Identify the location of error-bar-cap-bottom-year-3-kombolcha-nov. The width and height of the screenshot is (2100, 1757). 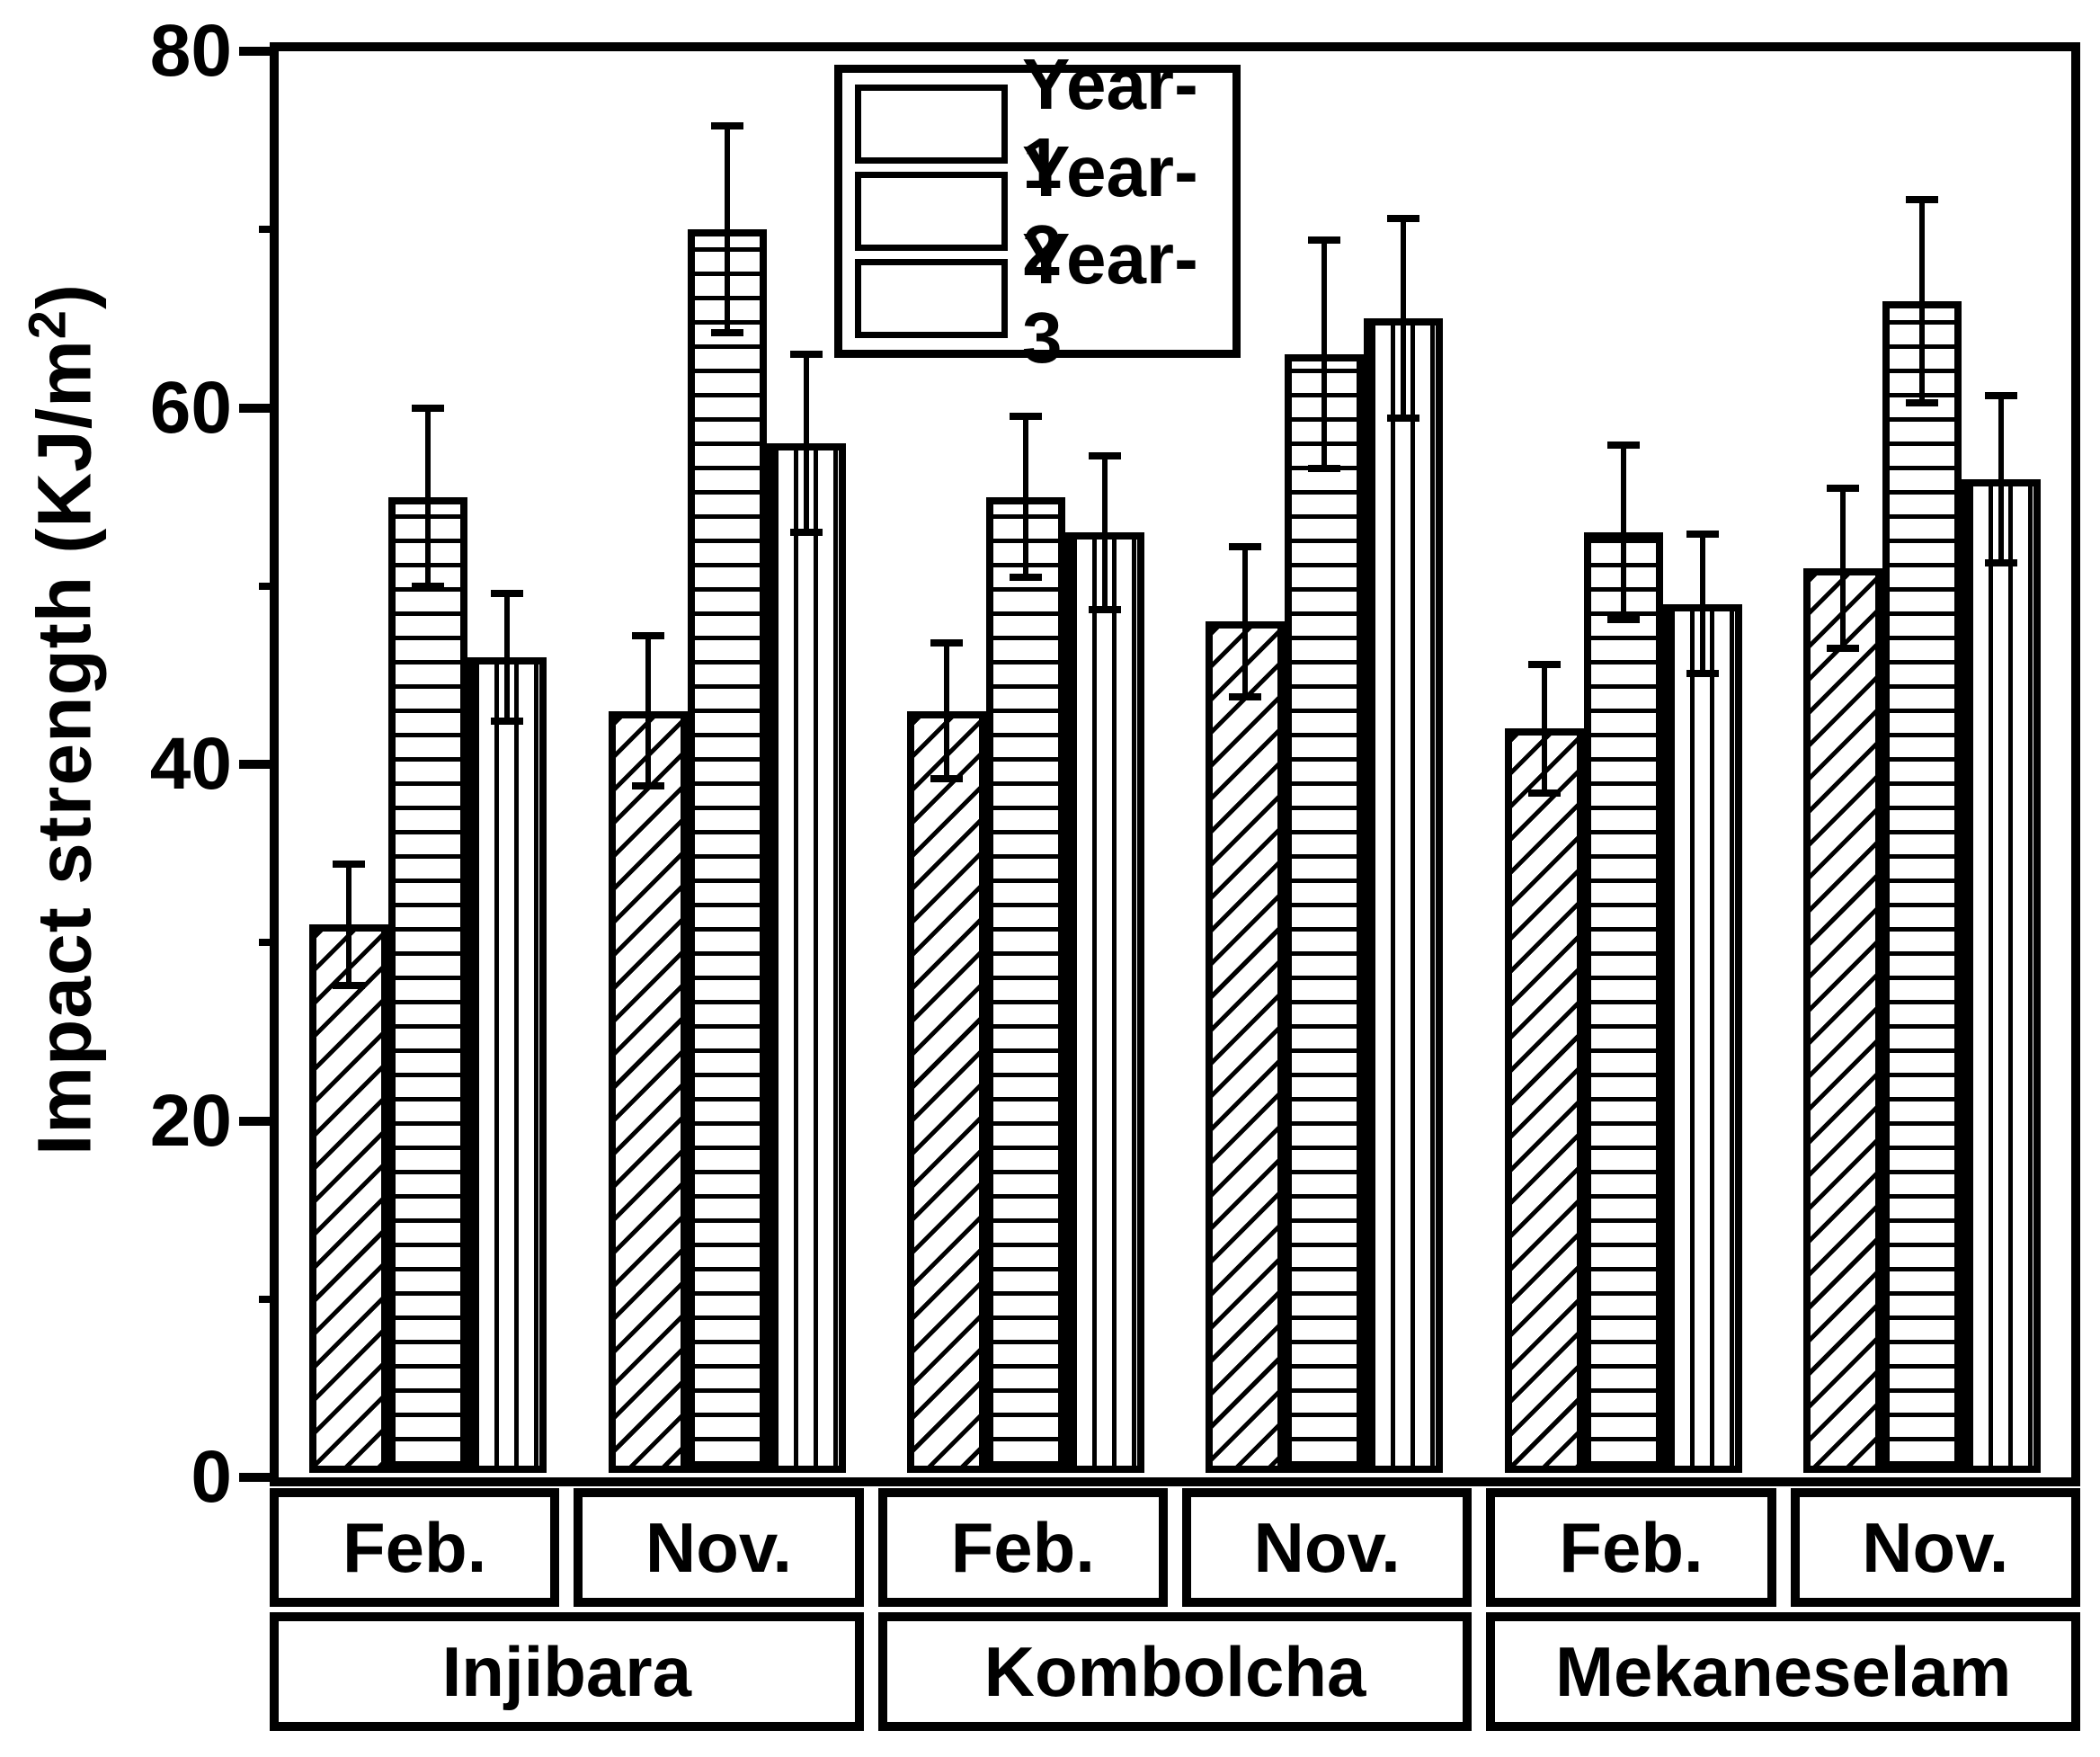
(1403, 419).